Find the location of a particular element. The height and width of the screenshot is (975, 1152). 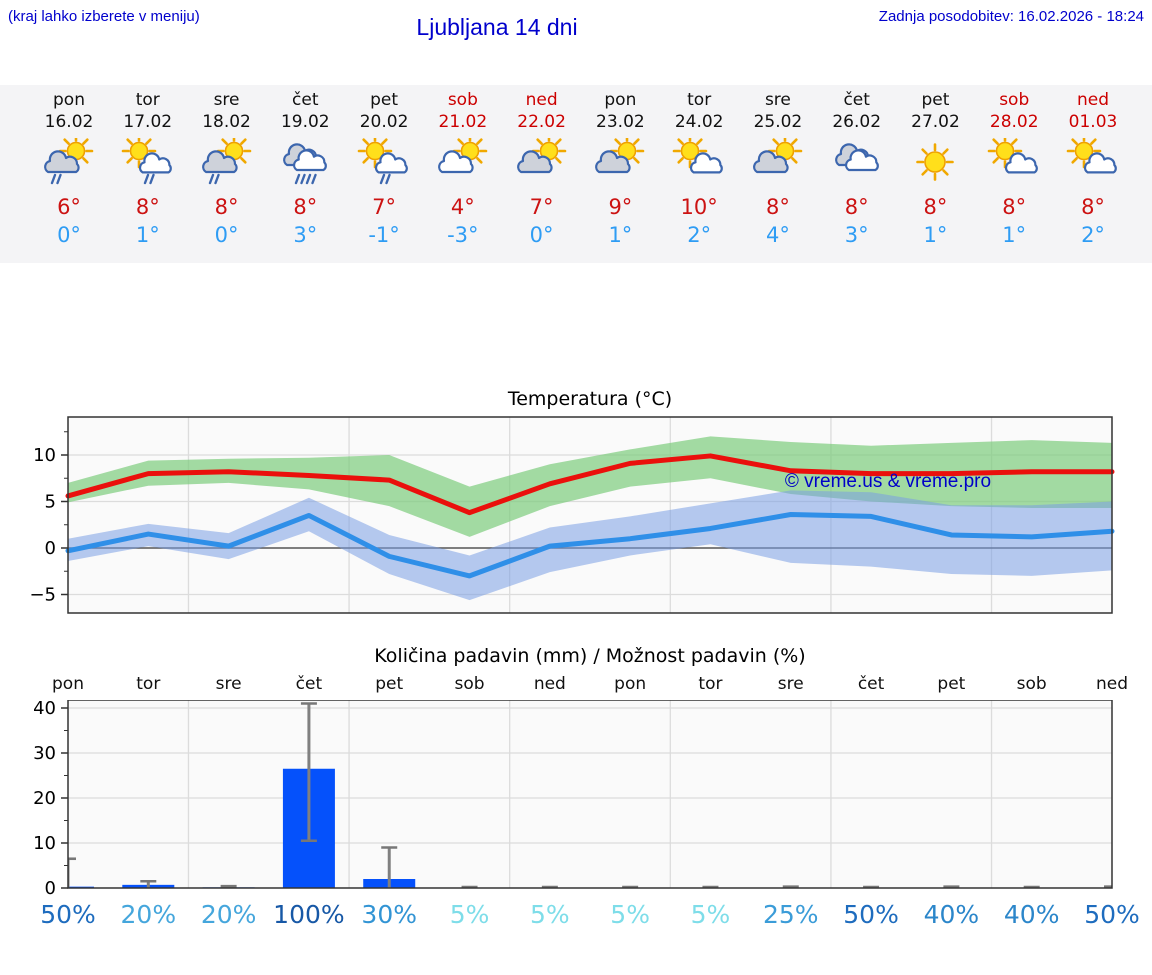

temp-line-max-temp is located at coordinates (590, 484).